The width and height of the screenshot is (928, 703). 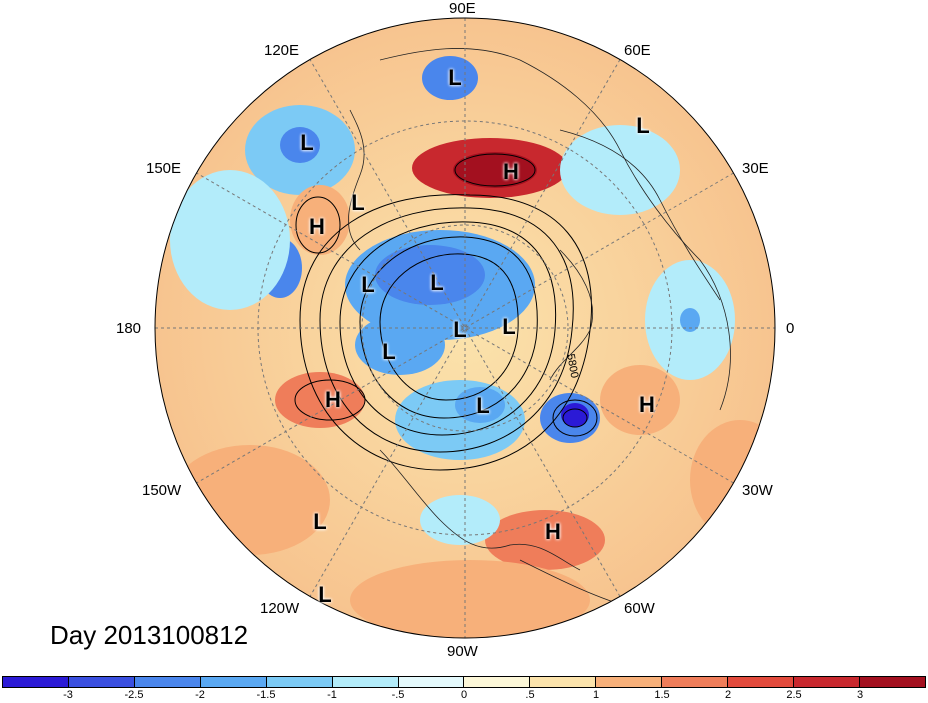 What do you see at coordinates (596, 695) in the screenshot?
I see `colorbar-tick-label: 1` at bounding box center [596, 695].